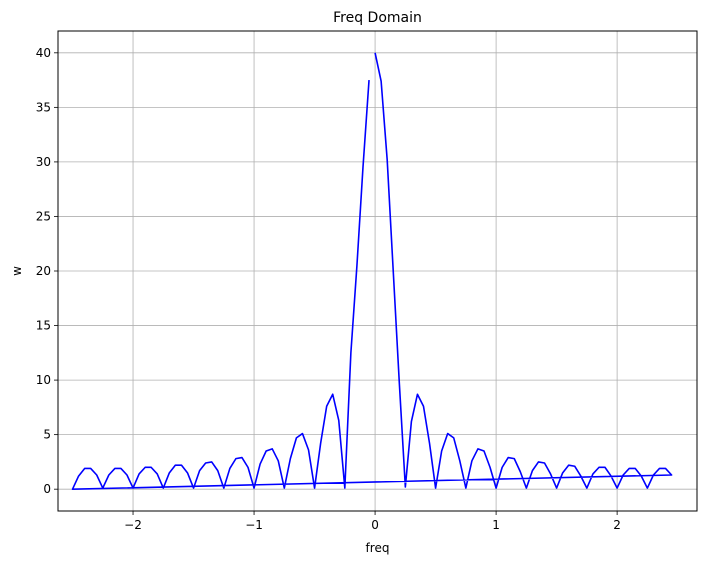 This screenshot has width=707, height=563. Describe the element at coordinates (377, 18) in the screenshot. I see `chart-title: Freq Domain` at that location.